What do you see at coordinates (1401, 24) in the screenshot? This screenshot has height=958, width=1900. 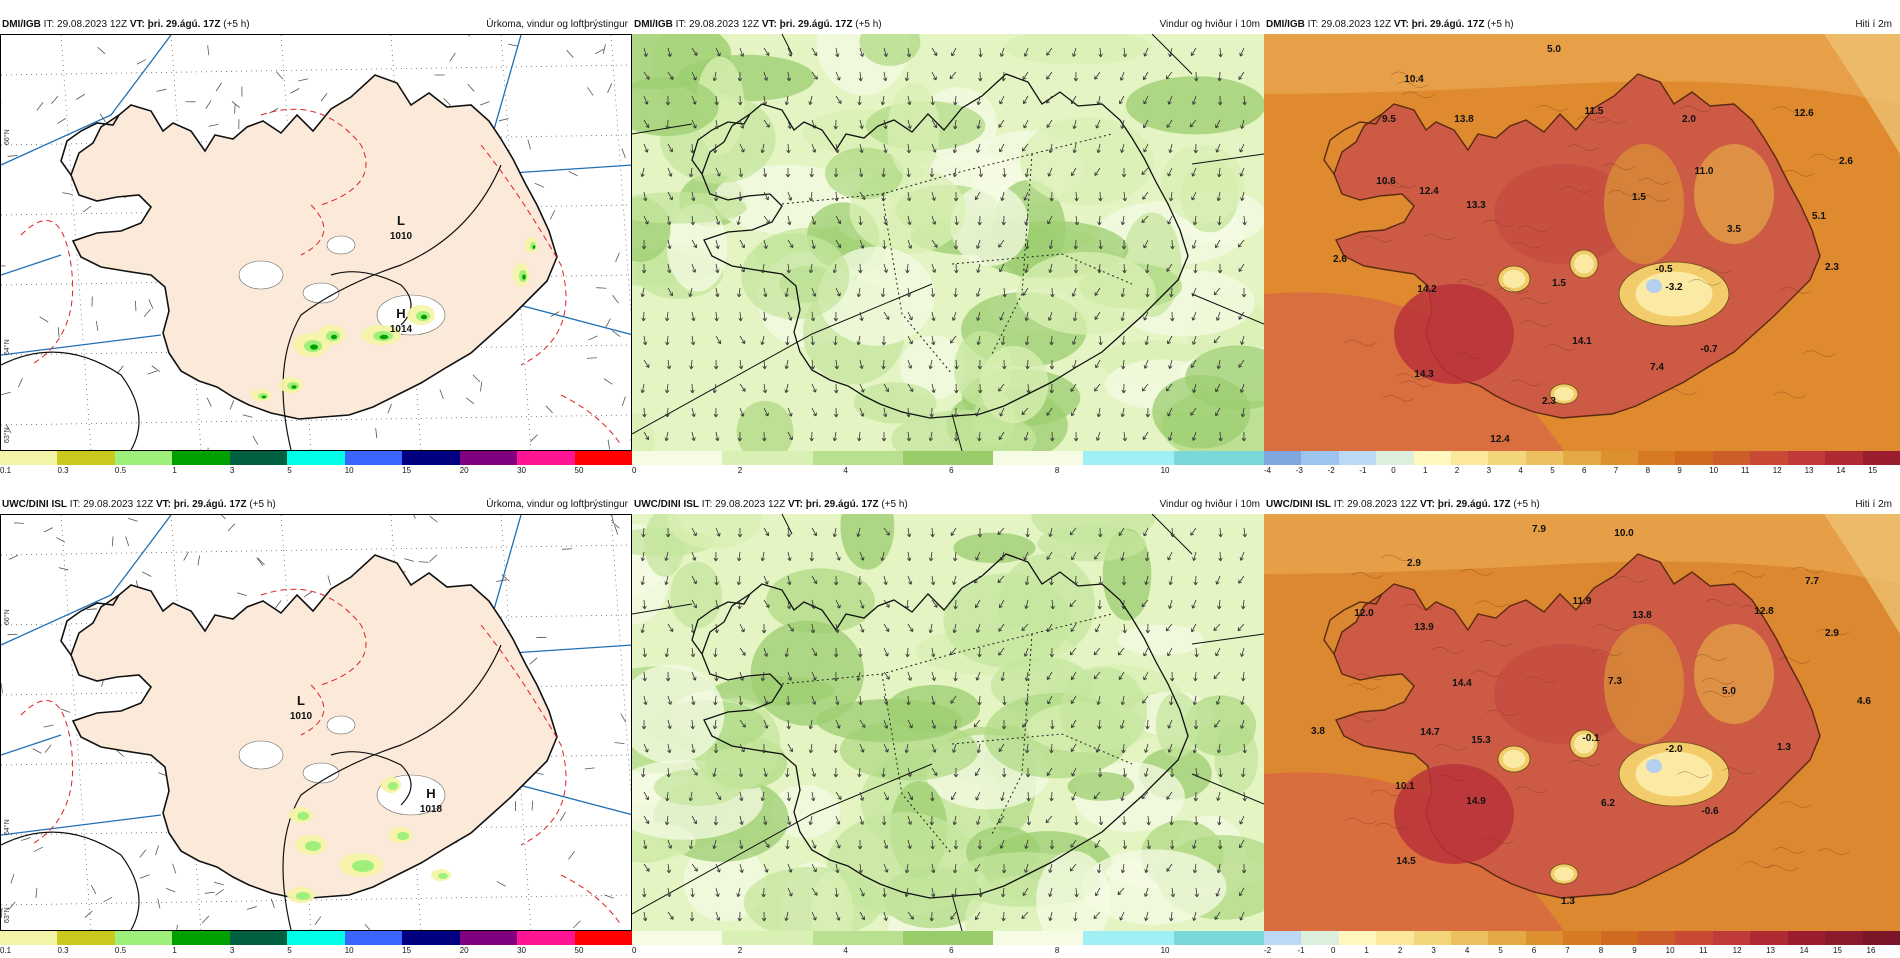 I see `vt-prefix: VT:` at bounding box center [1401, 24].